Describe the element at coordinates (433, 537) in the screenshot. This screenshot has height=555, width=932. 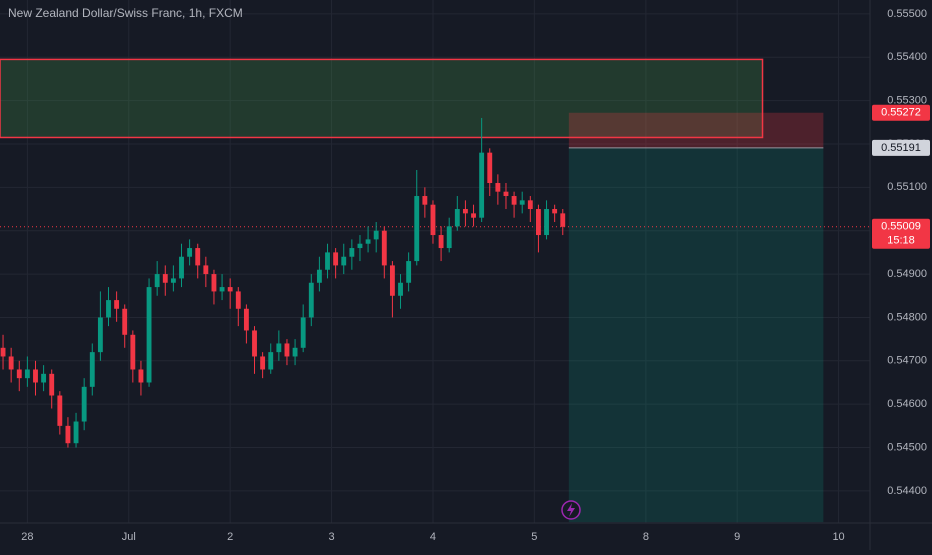
I see `x-tick-label: 4` at that location.